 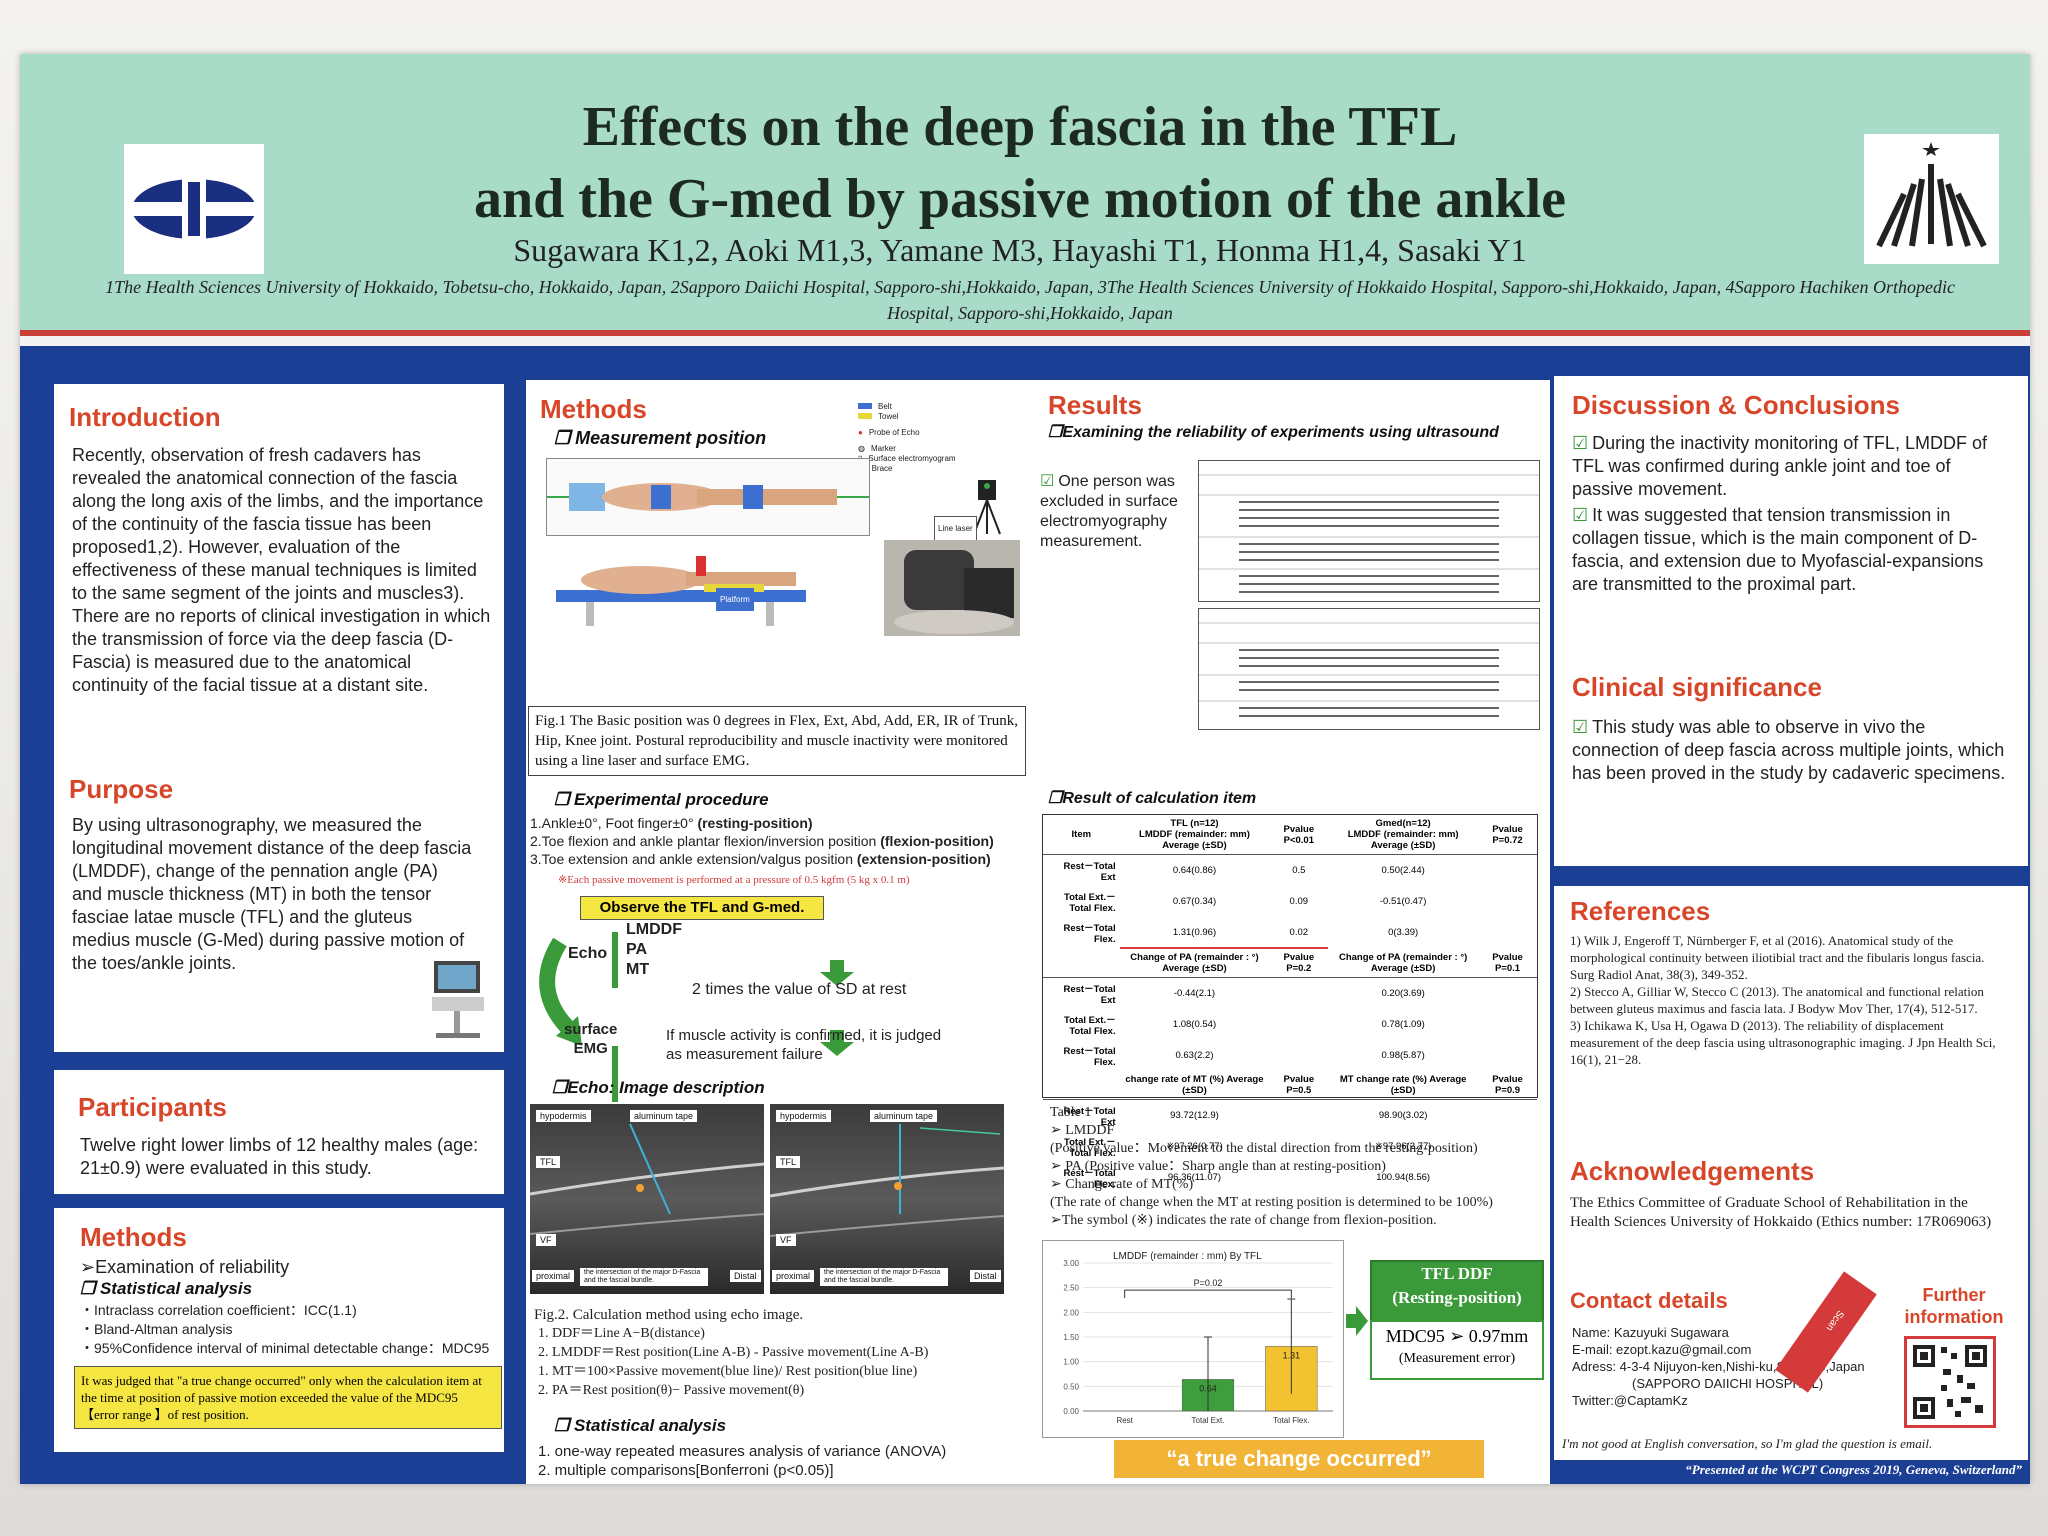 What do you see at coordinates (1291, 1420) in the screenshot?
I see `chart-x-label: Total Flex.` at bounding box center [1291, 1420].